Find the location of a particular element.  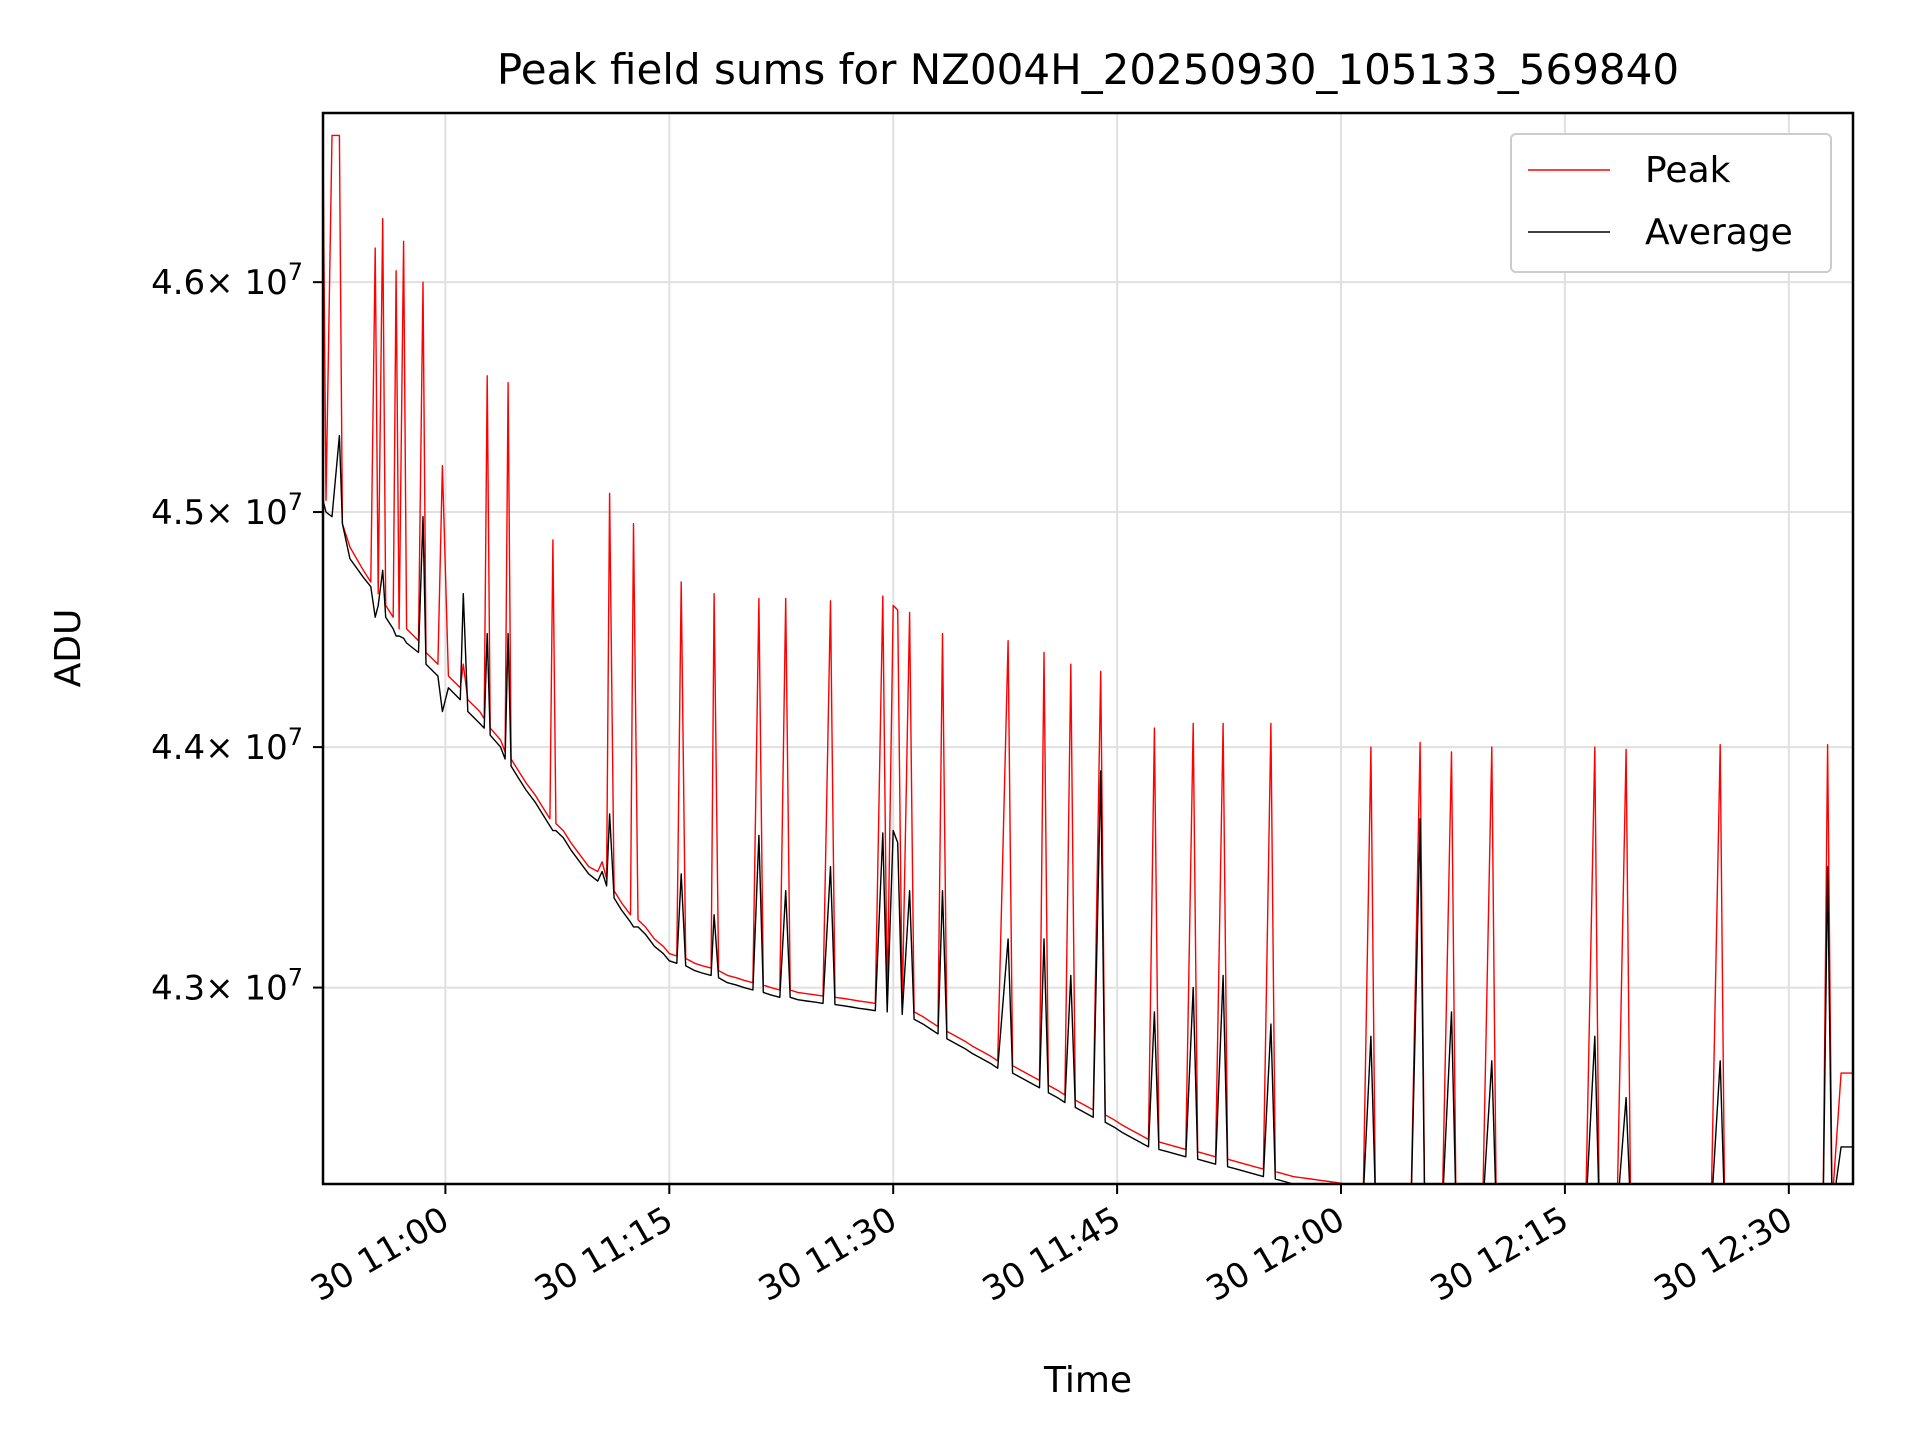

y-tick-mantissa: 4.4 is located at coordinates (178, 748).